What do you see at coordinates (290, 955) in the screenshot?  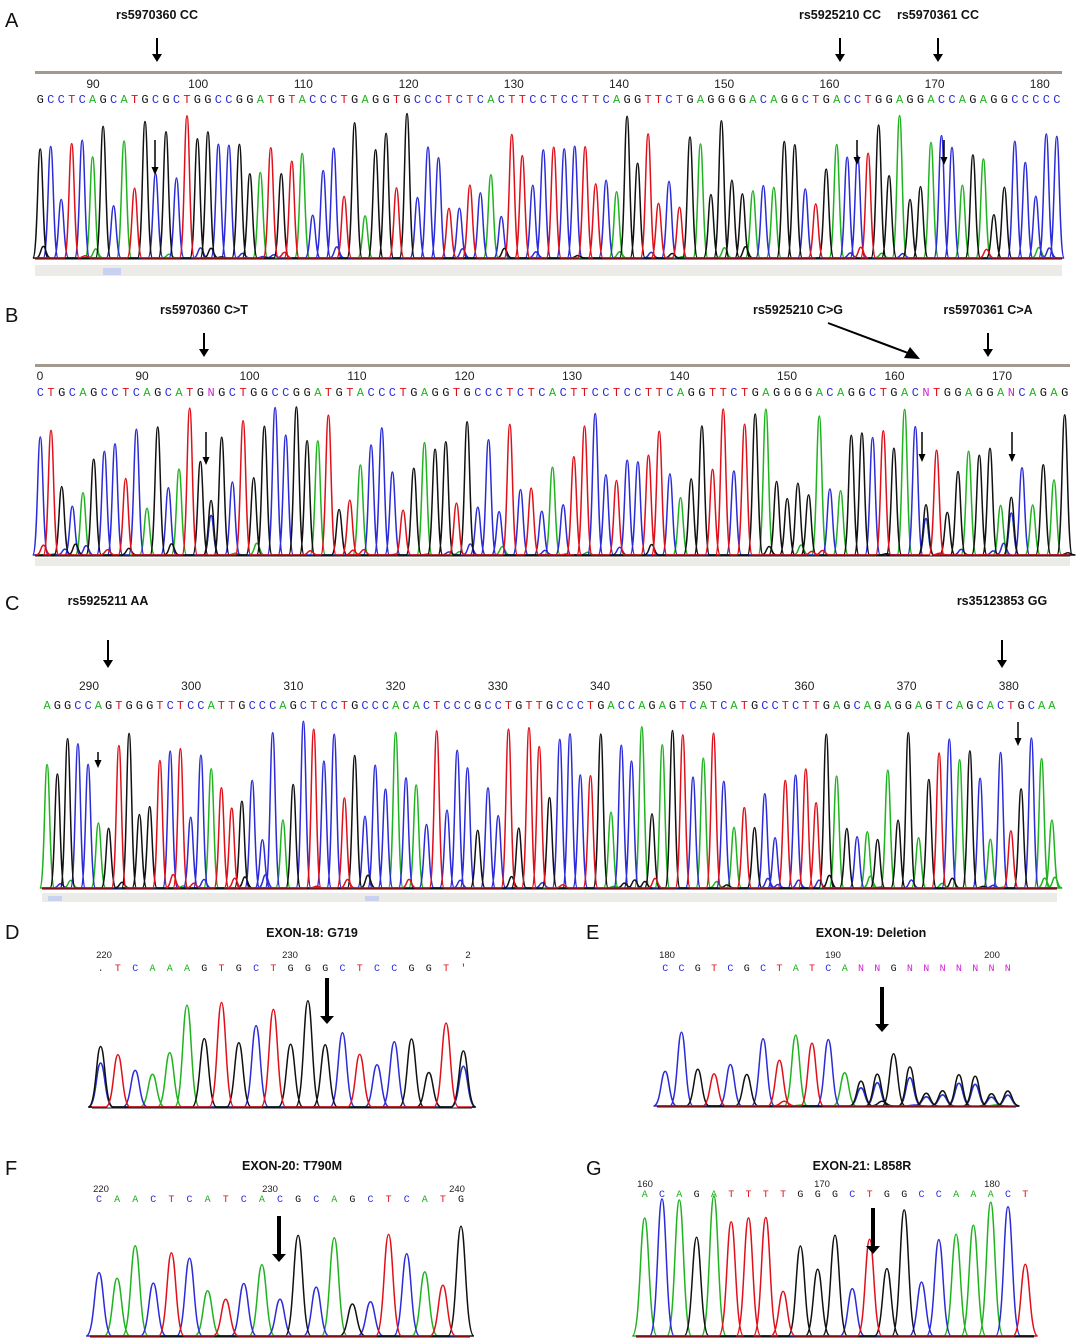 I see `position-tick: 230` at bounding box center [290, 955].